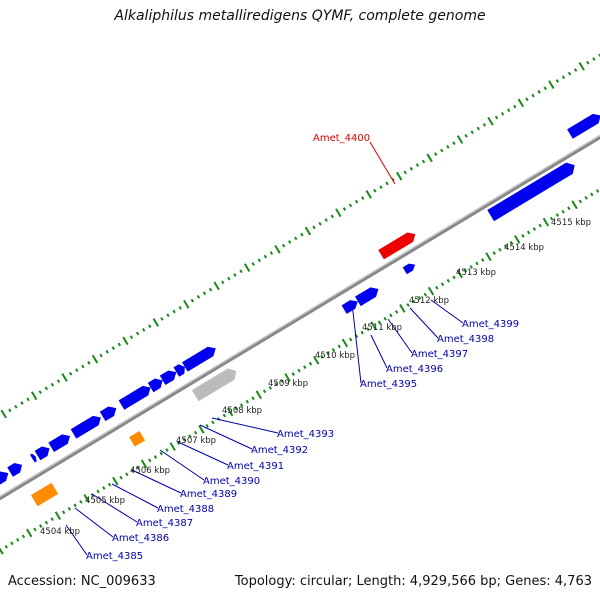 This screenshot has width=600, height=600. I want to click on gene-label: Amet_4395, so click(388, 384).